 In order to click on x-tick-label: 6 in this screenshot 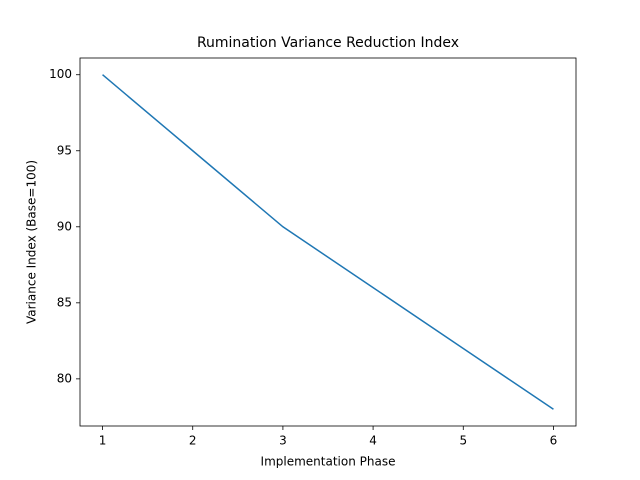, I will do `click(554, 441)`.